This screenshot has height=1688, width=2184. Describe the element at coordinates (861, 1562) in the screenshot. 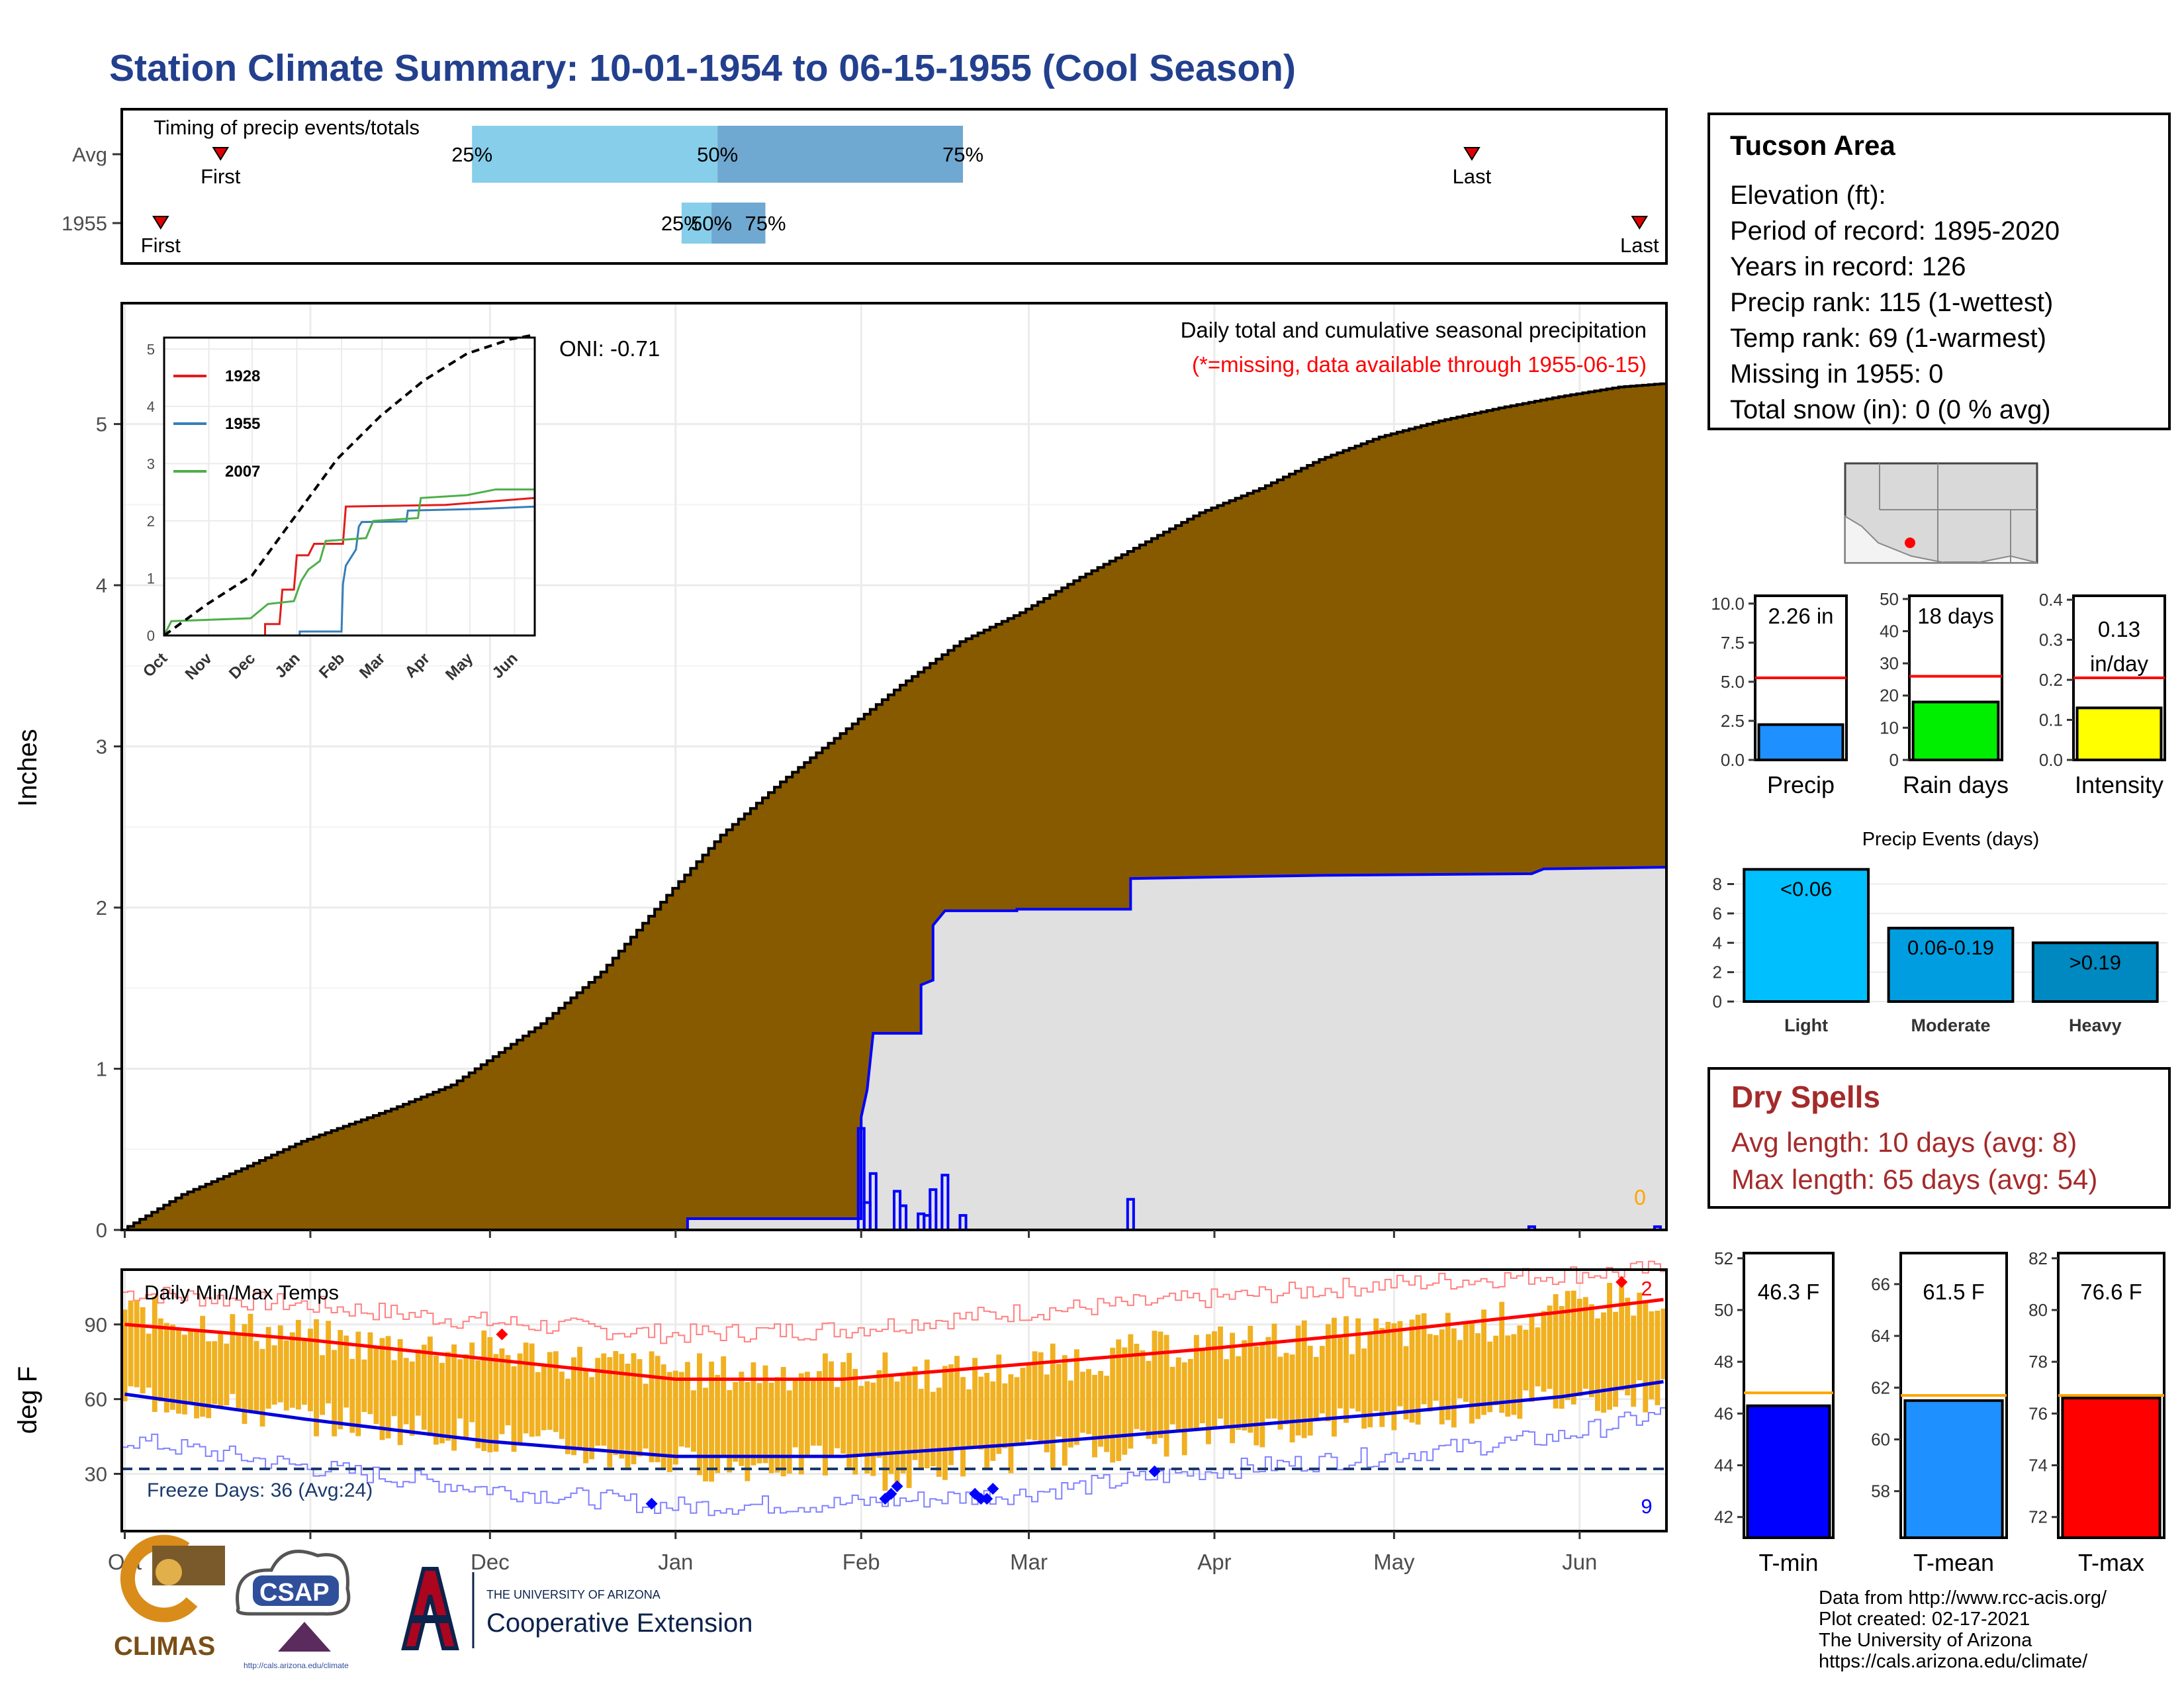

I see `month-label: Feb` at that location.